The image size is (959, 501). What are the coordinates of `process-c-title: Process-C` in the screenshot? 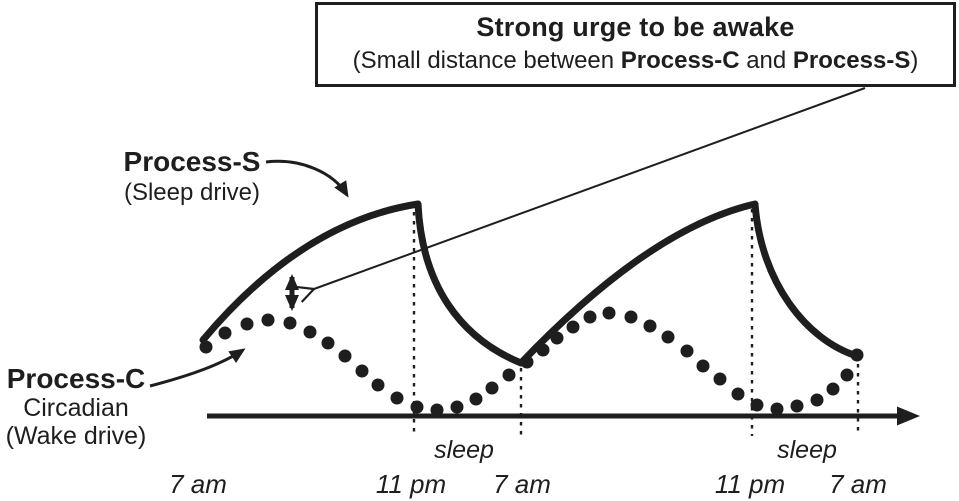 It's located at (76, 378).